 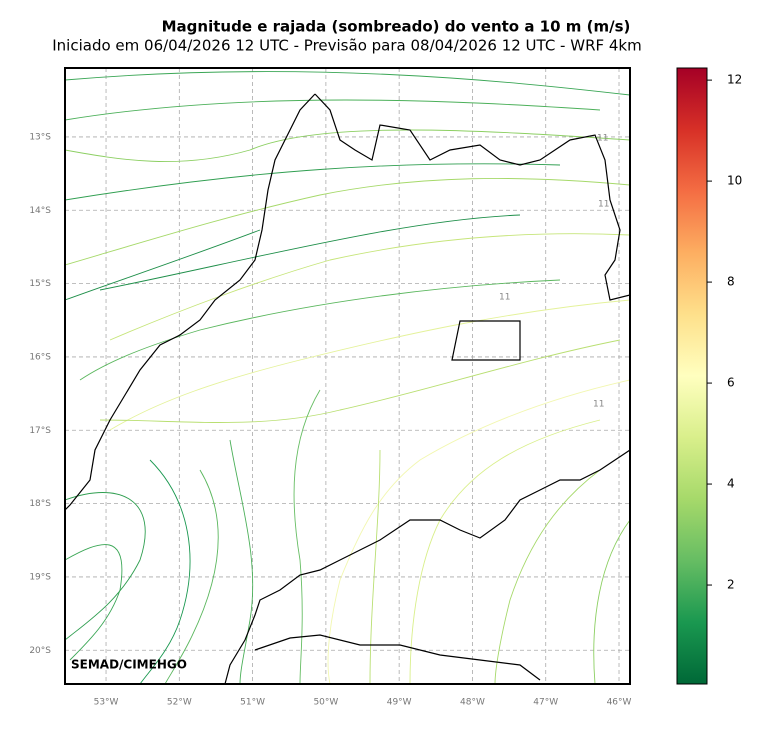 I want to click on lon-tick-label: 49°W, so click(x=399, y=703).